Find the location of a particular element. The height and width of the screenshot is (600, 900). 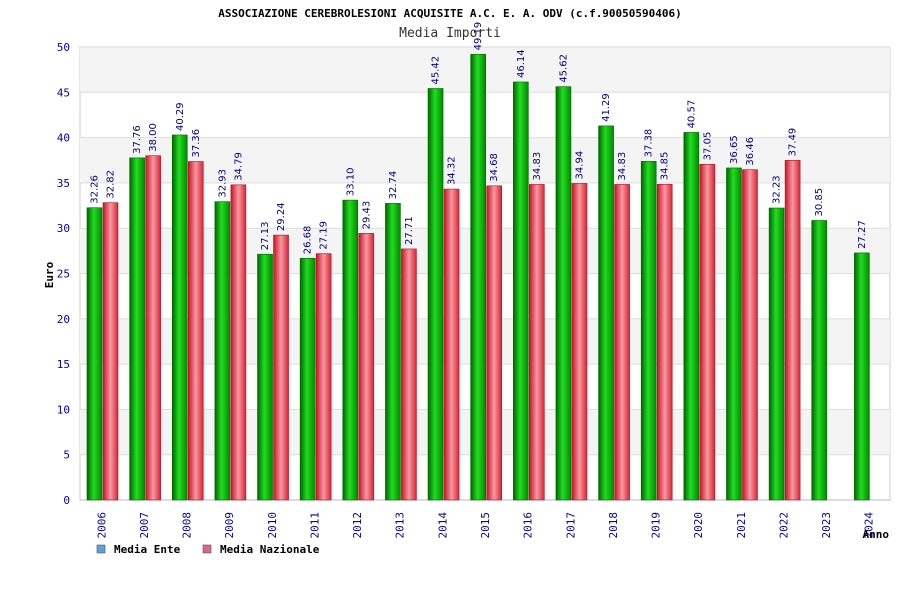

bar-media-nazionale-2014 is located at coordinates (451, 344).